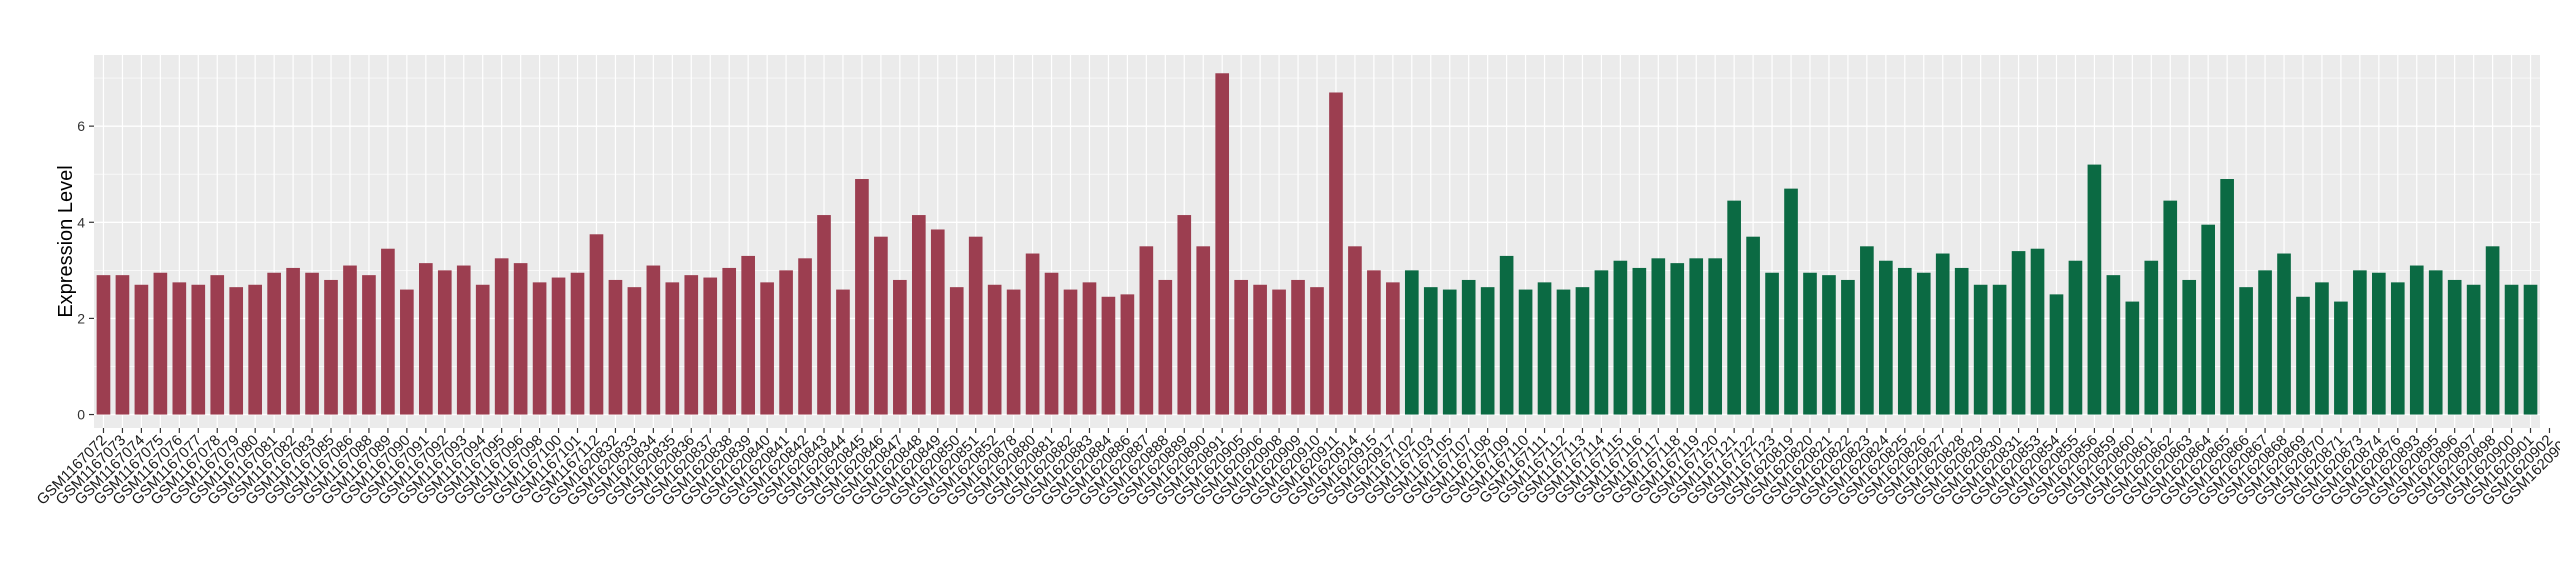 This screenshot has width=2560, height=580. I want to click on bar-gsm1620848, so click(918, 315).